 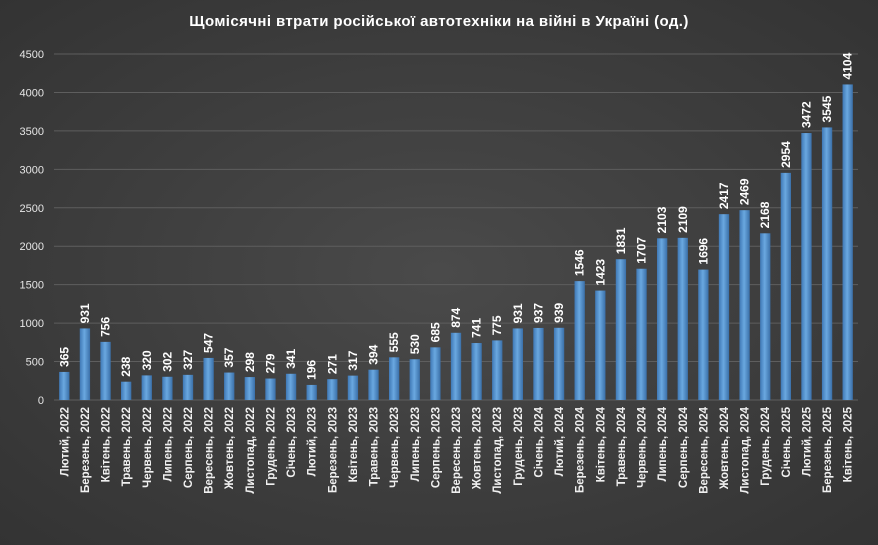 What do you see at coordinates (374, 354) in the screenshot?
I see `data-label: 394` at bounding box center [374, 354].